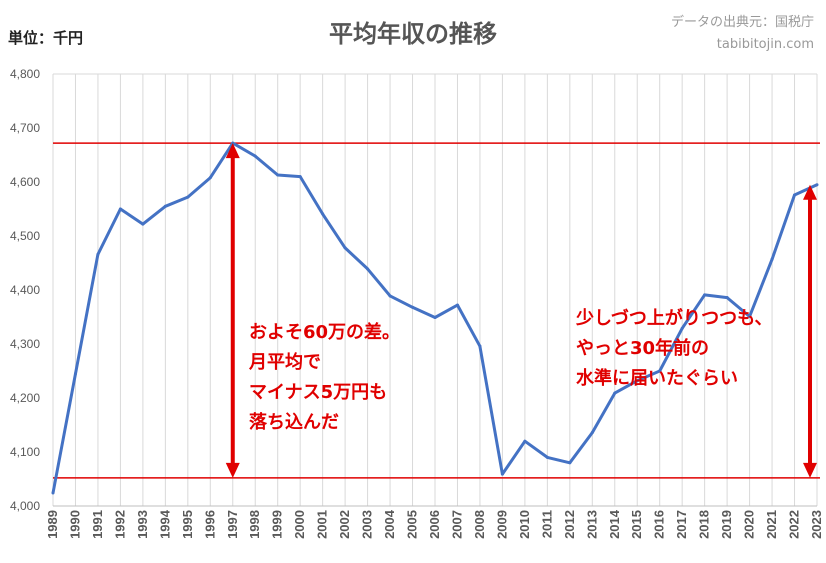 The width and height of the screenshot is (826, 563). What do you see at coordinates (46, 38) in the screenshot?
I see `unit-label: 単位：千円` at bounding box center [46, 38].